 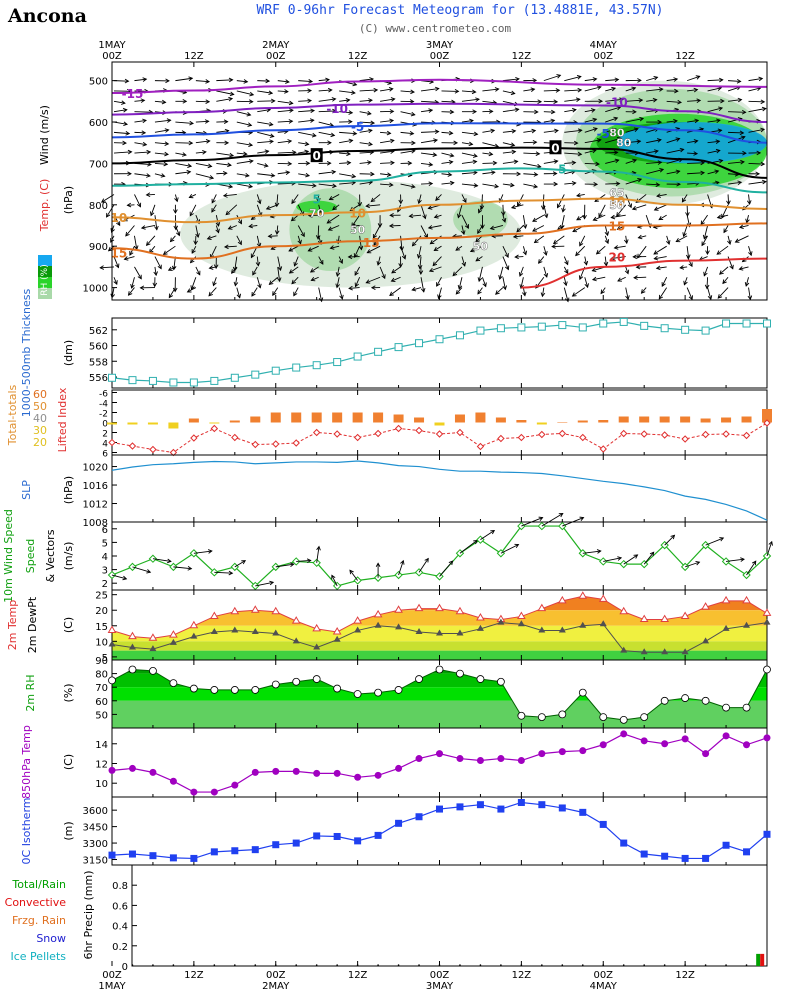 What do you see at coordinates (624, 843) in the screenshot?
I see `iso0-point` at bounding box center [624, 843].